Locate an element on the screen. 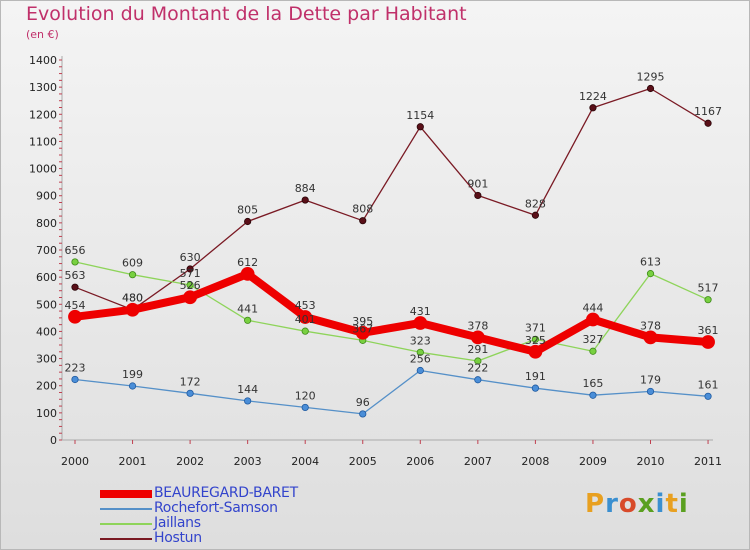  data-label-beauregard-baret: 325 is located at coordinates (535, 340).